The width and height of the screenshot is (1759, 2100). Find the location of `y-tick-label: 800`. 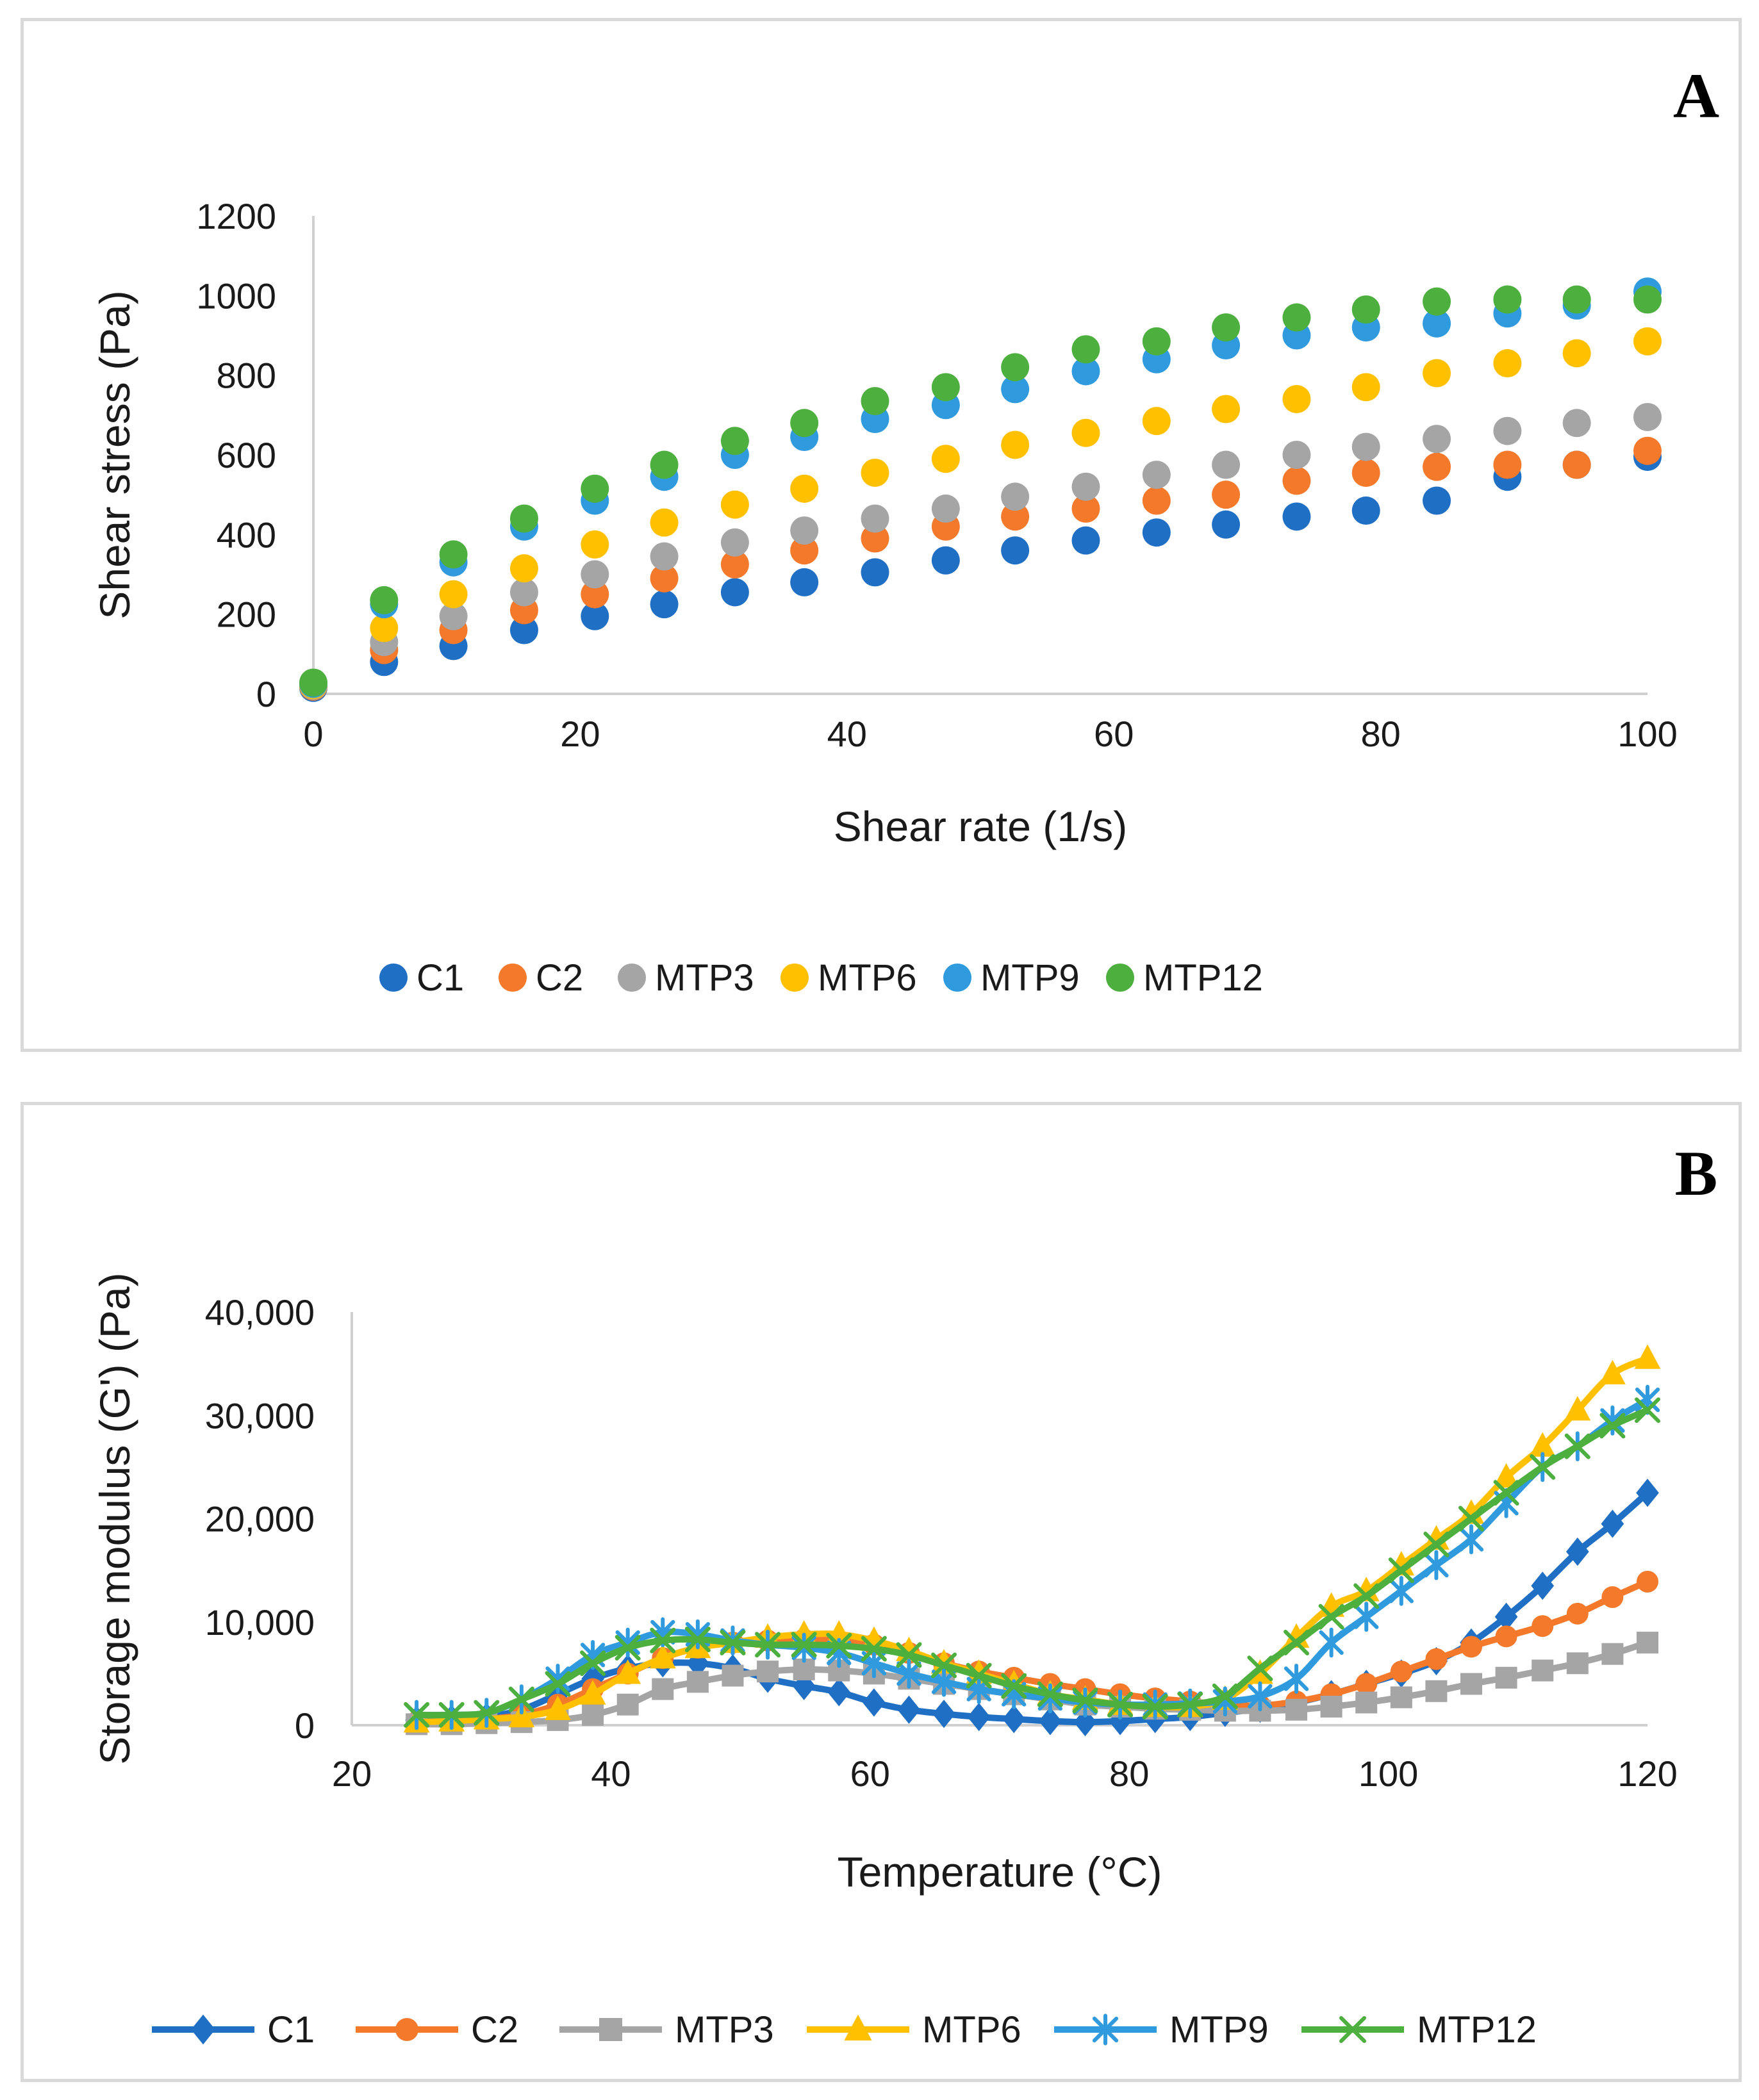

y-tick-label: 800 is located at coordinates (246, 376).